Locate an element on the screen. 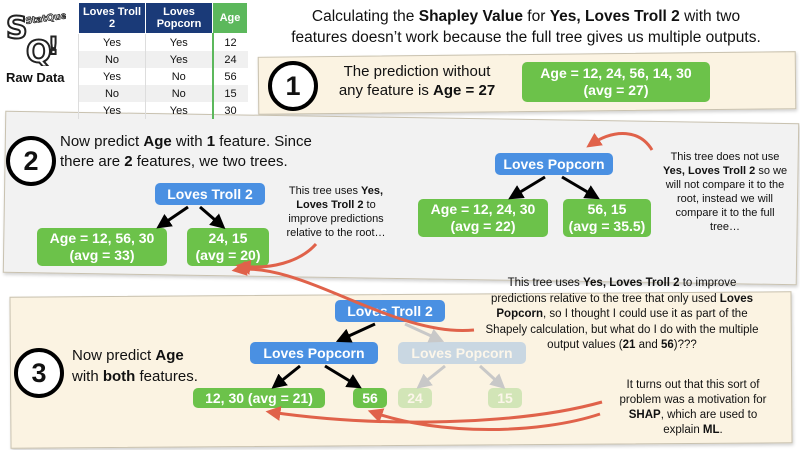 The width and height of the screenshot is (800, 450). svg-text: StatQuest is located at coordinates (45, 18).